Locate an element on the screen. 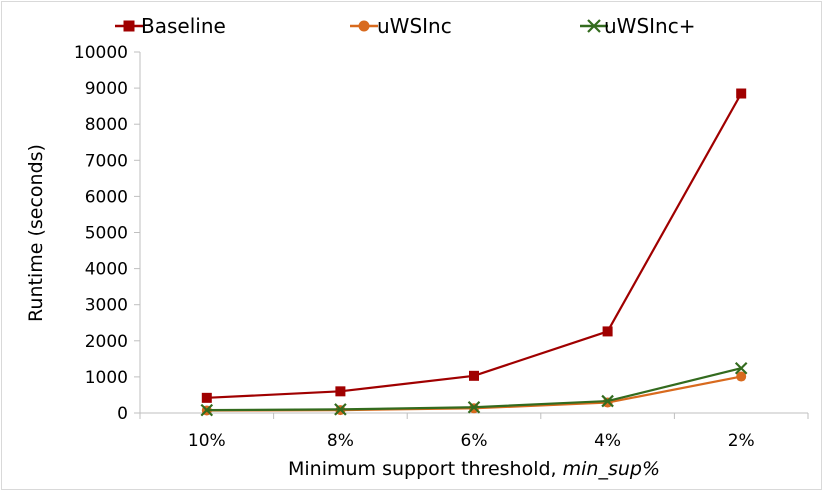 This screenshot has width=830, height=498. x-axis-title: Minimum support threshold, min_sup% is located at coordinates (474, 469).